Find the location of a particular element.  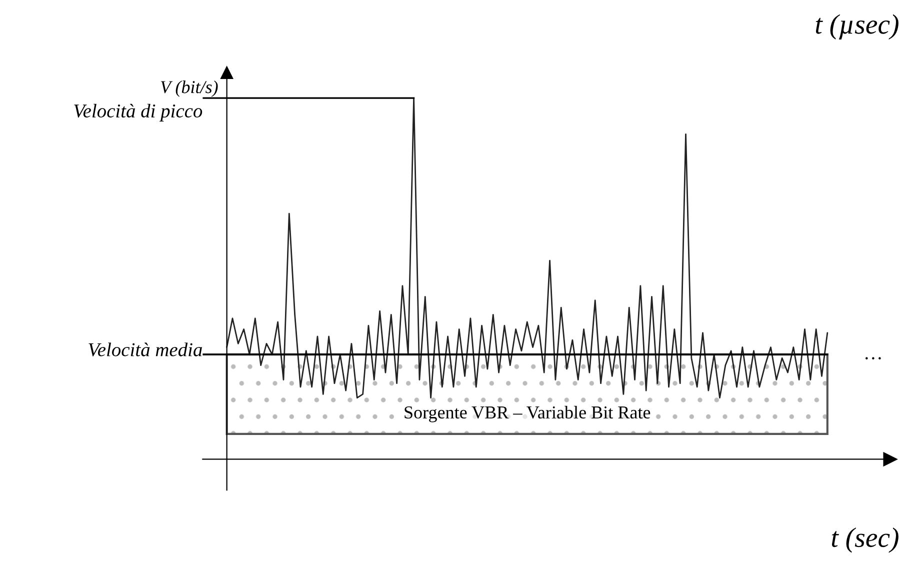

text: t (µsec) is located at coordinates (857, 27).